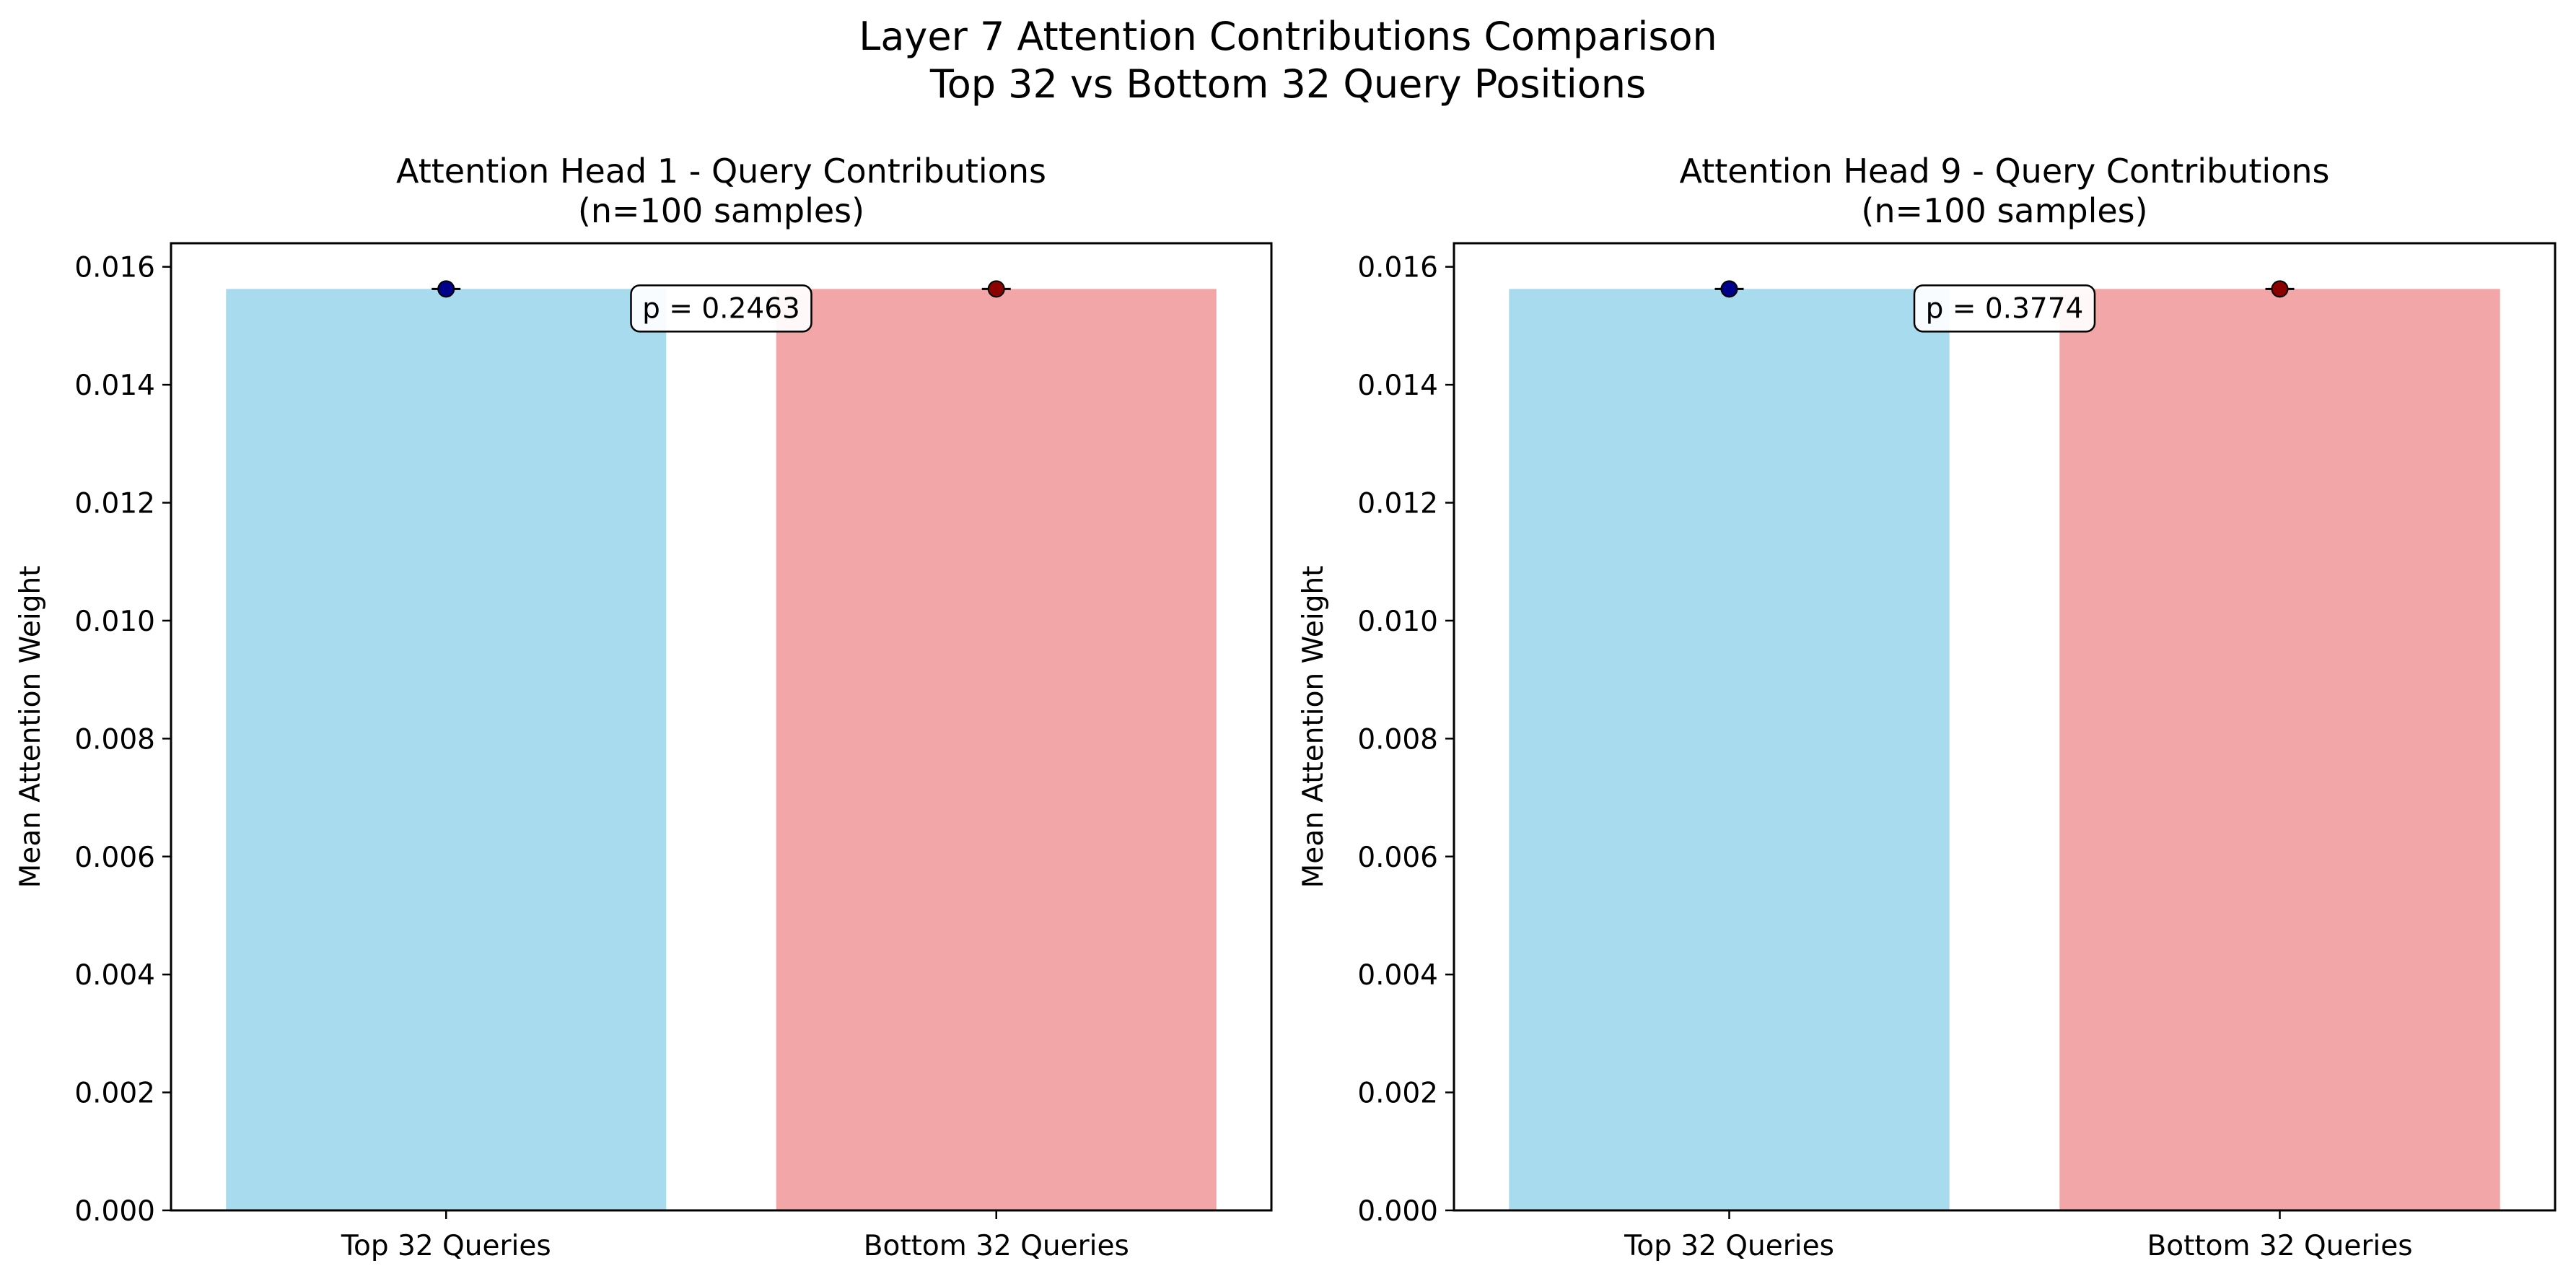  What do you see at coordinates (721, 171) in the screenshot?
I see `panel-title: Attention Head 1 - Query Contributions` at bounding box center [721, 171].